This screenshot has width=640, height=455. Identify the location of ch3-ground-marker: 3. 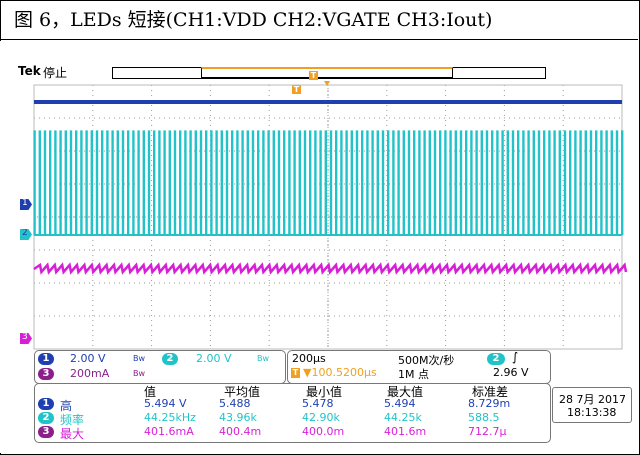
(26, 338).